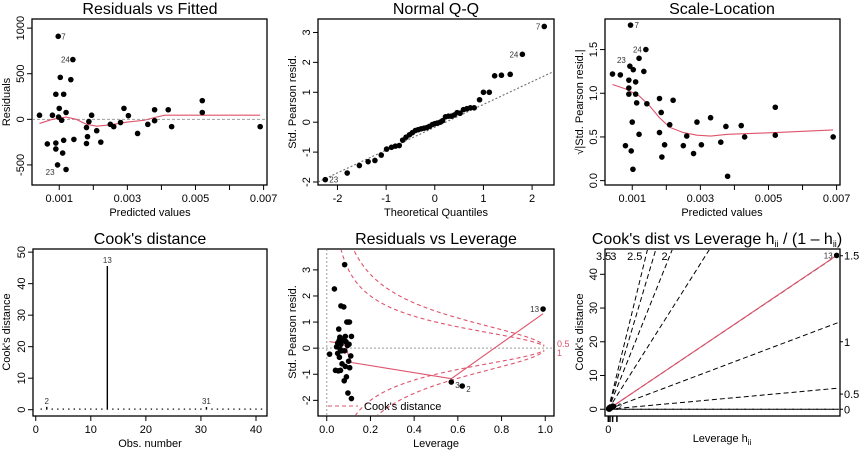 The image size is (860, 460). What do you see at coordinates (723, 110) in the screenshot?
I see `smooth-line` at bounding box center [723, 110].